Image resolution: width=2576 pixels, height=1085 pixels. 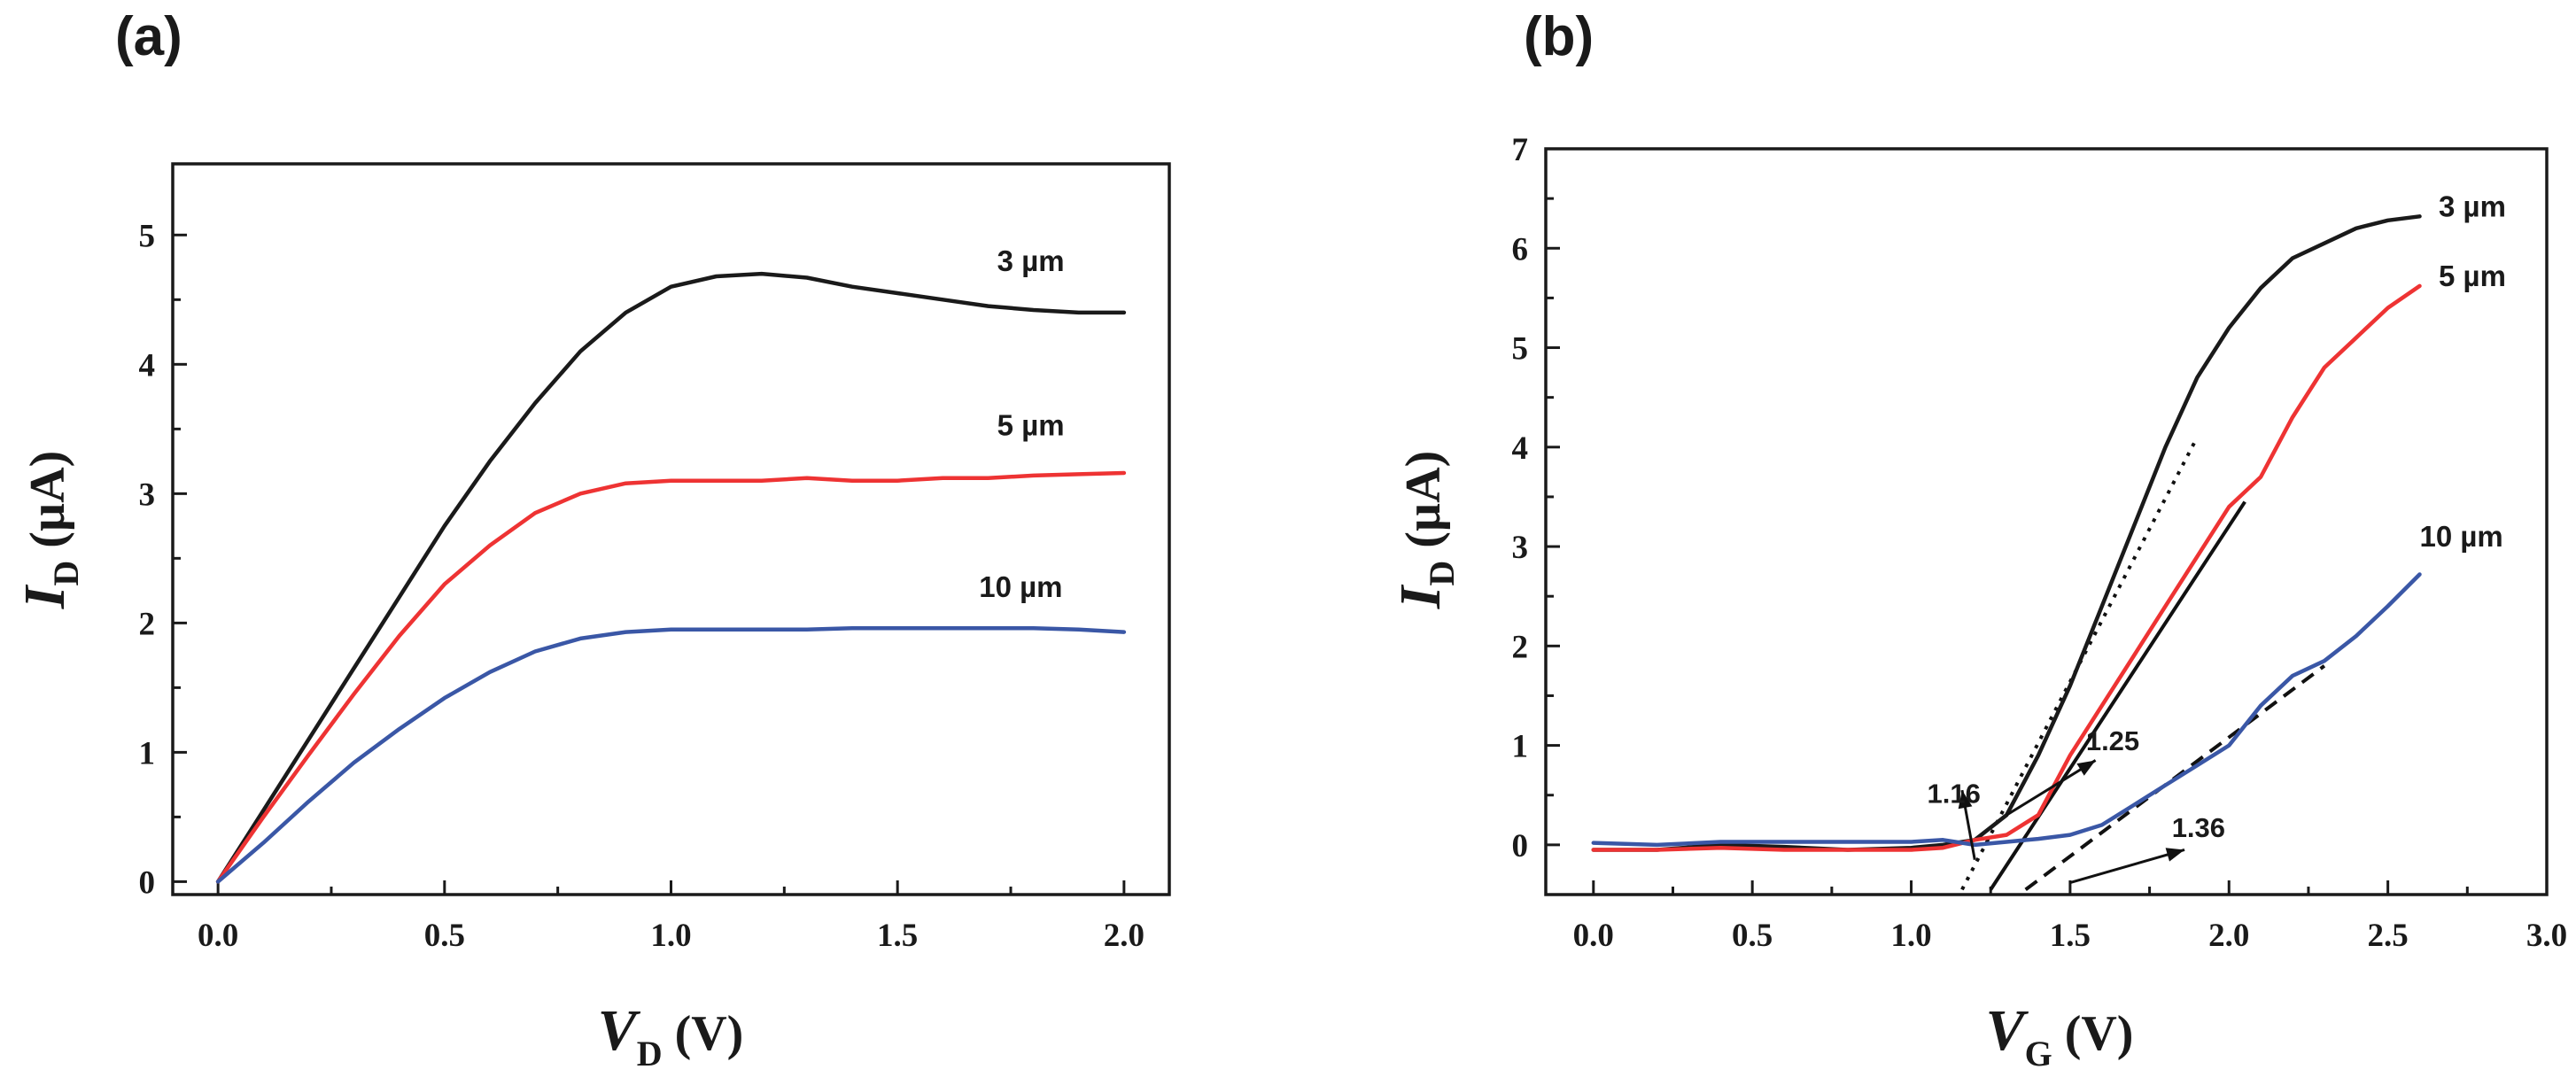 I want to click on panel-b-label: (b), so click(x=1559, y=36).